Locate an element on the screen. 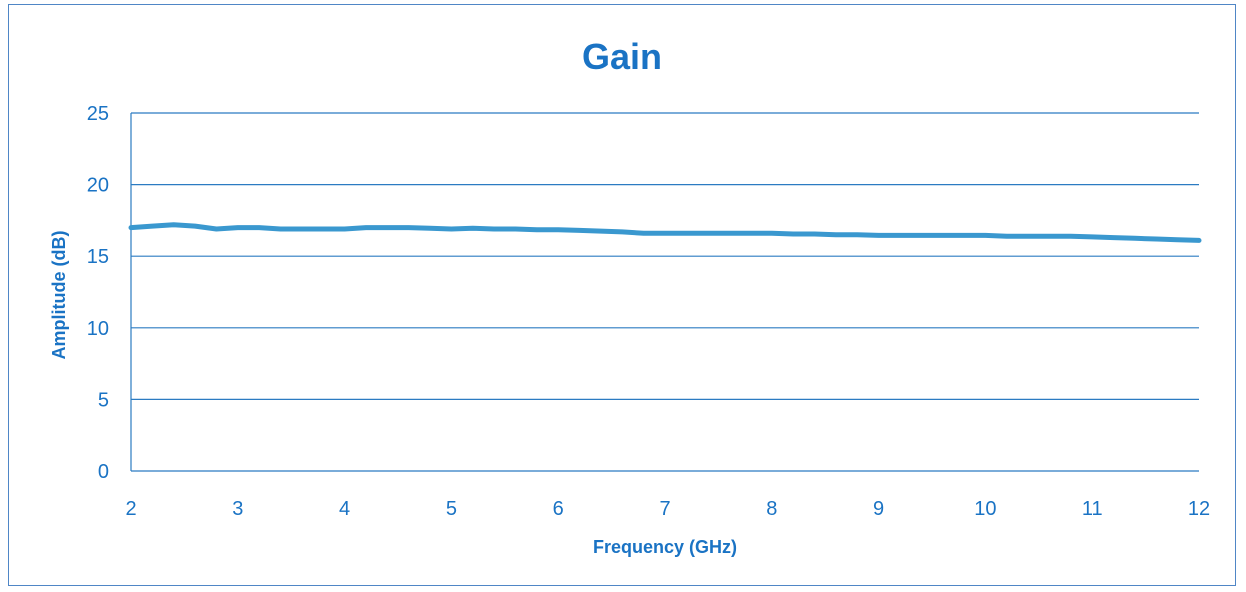 The width and height of the screenshot is (1246, 592). y-tick-label-10: 10 is located at coordinates (98, 329).